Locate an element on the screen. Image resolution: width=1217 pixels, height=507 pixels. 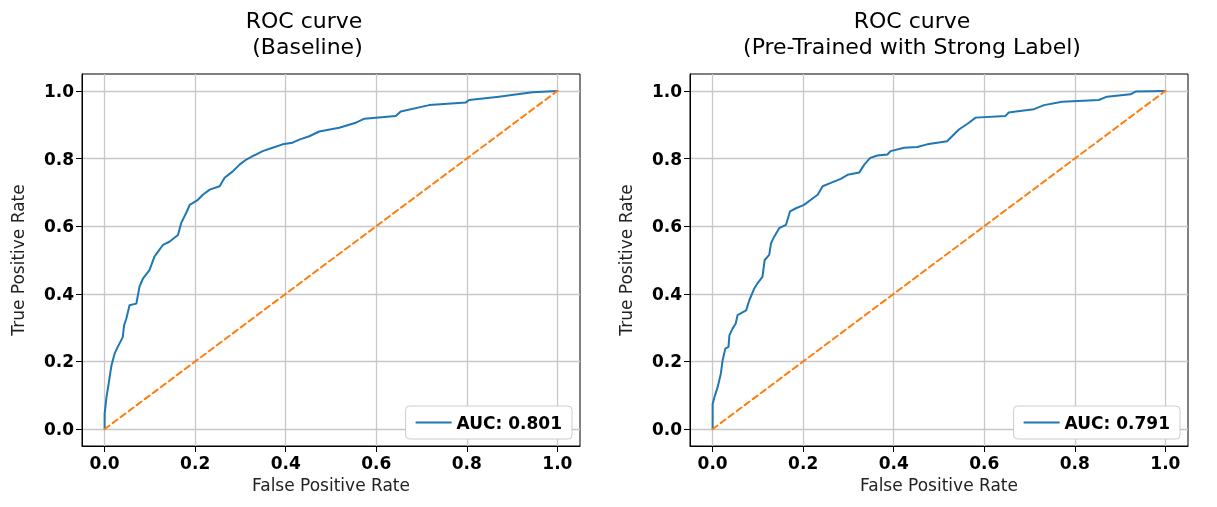
chart-title: ROC curve (Pre-Trained with Strong Label) is located at coordinates (912, 33).